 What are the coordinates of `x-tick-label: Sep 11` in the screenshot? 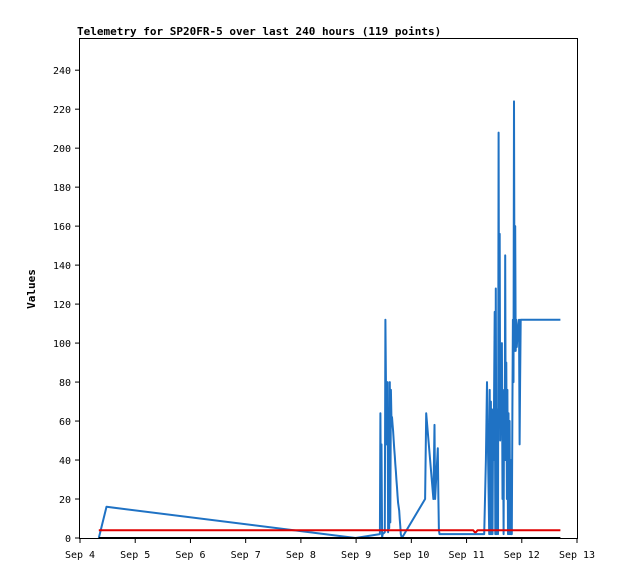 It's located at (466, 555).